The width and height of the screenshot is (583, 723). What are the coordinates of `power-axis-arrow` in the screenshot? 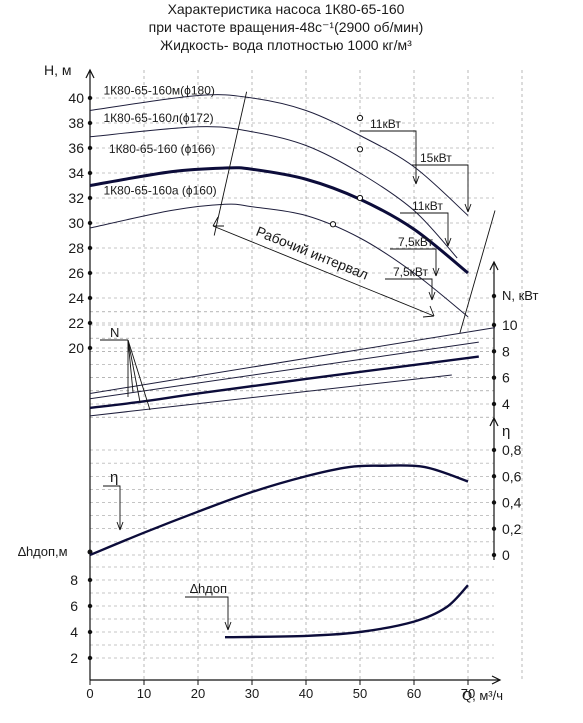 It's located at (494, 265).